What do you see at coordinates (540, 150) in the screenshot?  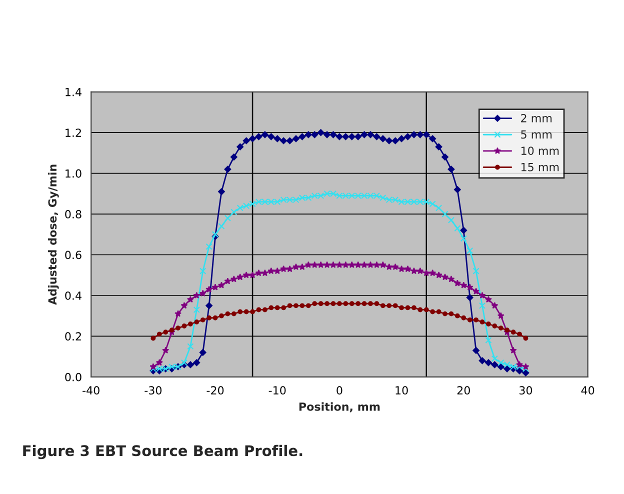 I see `legend-label: 10 mm` at bounding box center [540, 150].